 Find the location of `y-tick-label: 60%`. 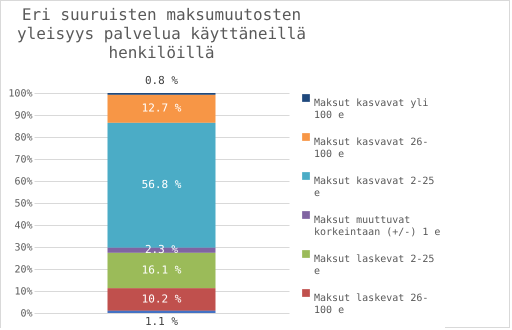

y-tick-label: 60% is located at coordinates (23, 182).